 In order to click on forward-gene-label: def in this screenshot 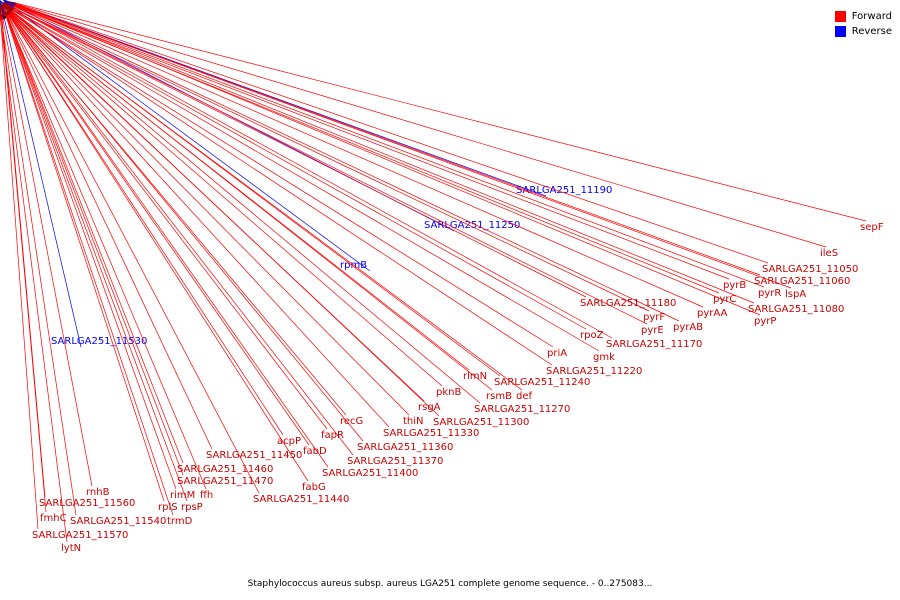, I will do `click(524, 396)`.